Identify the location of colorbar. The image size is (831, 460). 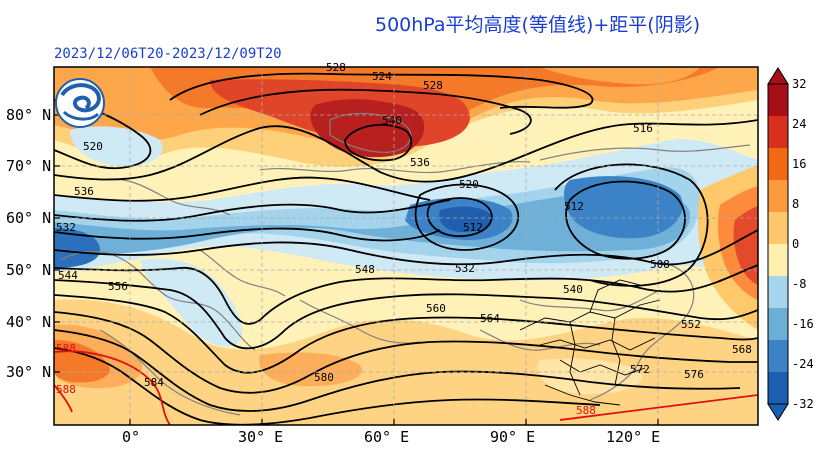
(778, 244).